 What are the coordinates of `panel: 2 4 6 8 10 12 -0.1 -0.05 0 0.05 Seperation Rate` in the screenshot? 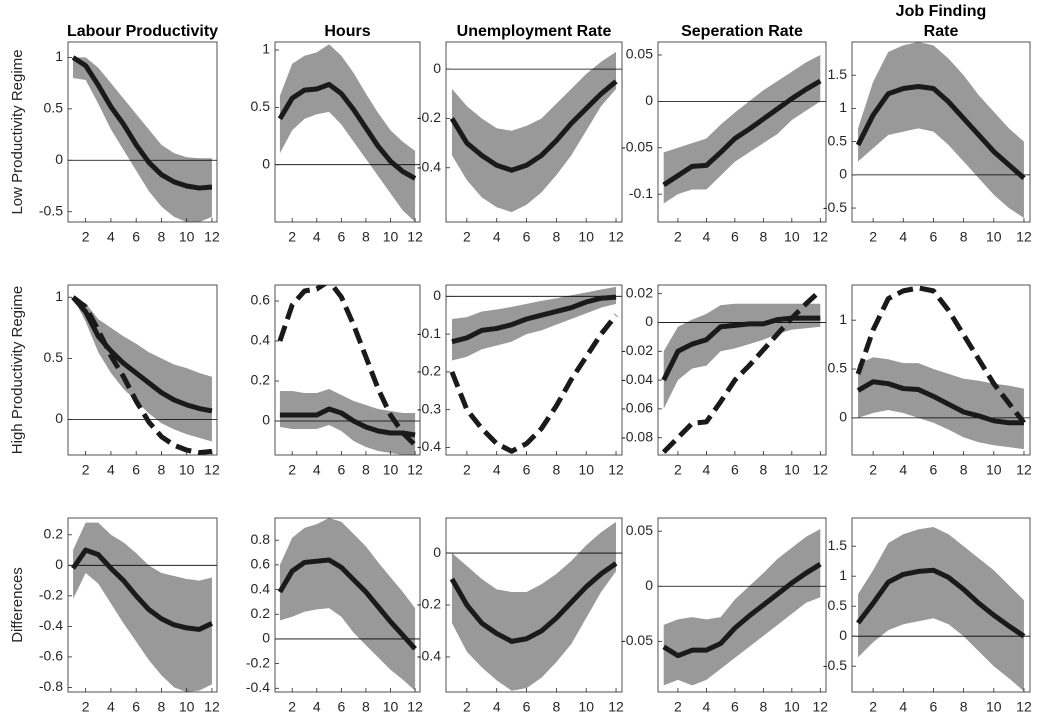 It's located at (724, 133).